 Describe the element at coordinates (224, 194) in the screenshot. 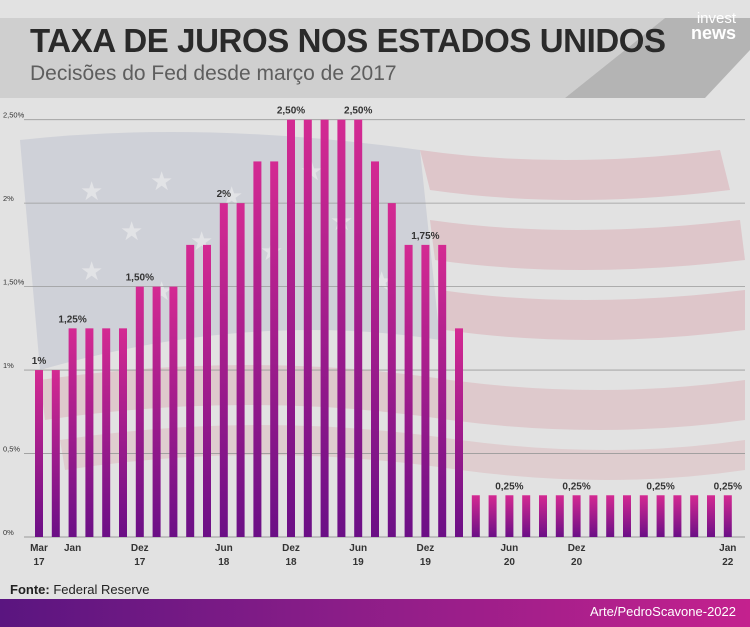

I see `data-label: 2%` at that location.